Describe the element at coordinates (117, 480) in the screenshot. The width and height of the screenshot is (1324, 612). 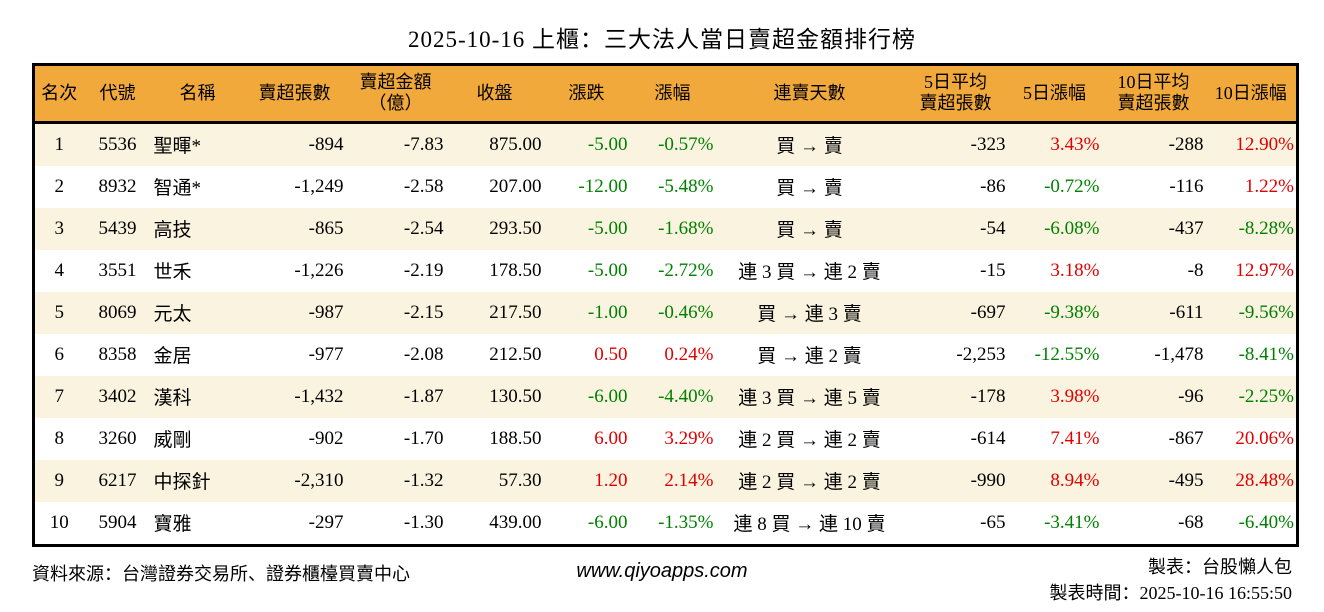
I see `cell-code: 6217` at that location.